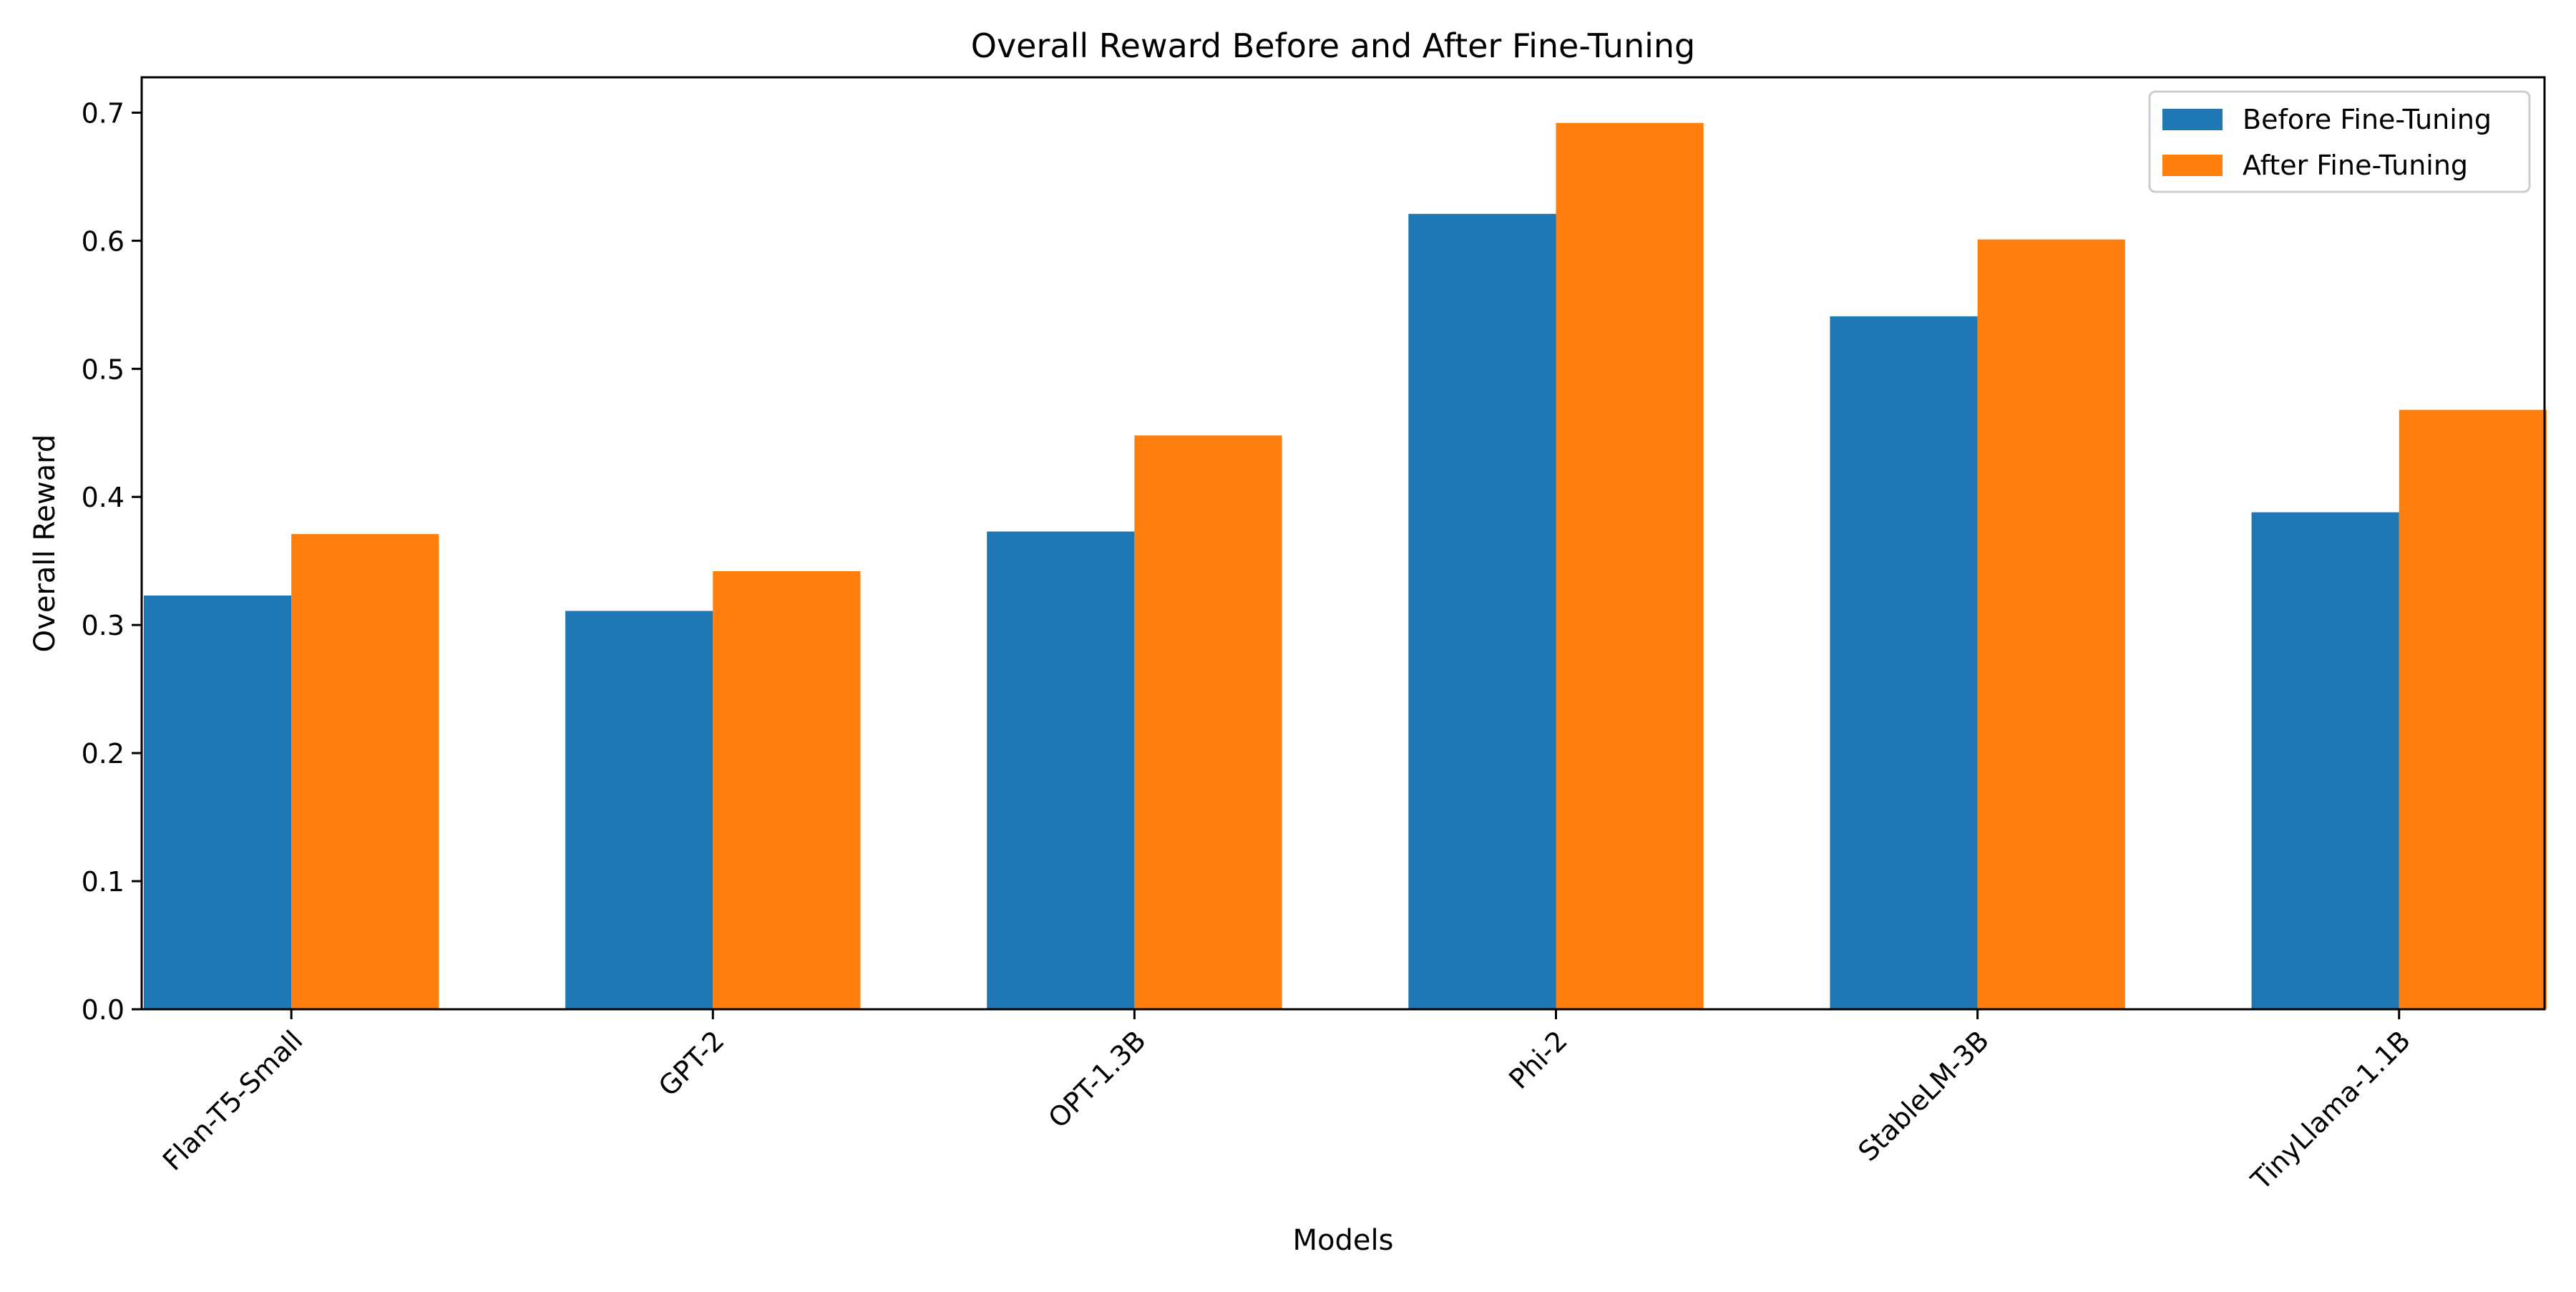 The width and height of the screenshot is (2576, 1292). I want to click on y-tick-label: 0.1, so click(103, 882).